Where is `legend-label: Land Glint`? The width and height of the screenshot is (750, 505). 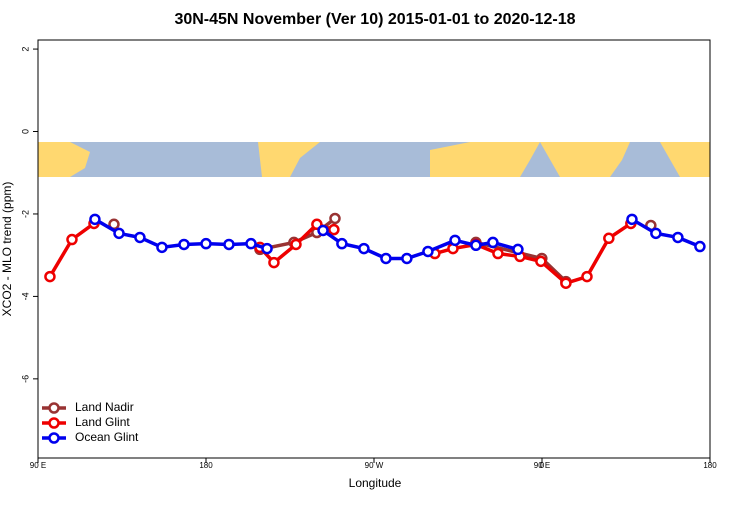
legend-label: Land Glint is located at coordinates (102, 422).